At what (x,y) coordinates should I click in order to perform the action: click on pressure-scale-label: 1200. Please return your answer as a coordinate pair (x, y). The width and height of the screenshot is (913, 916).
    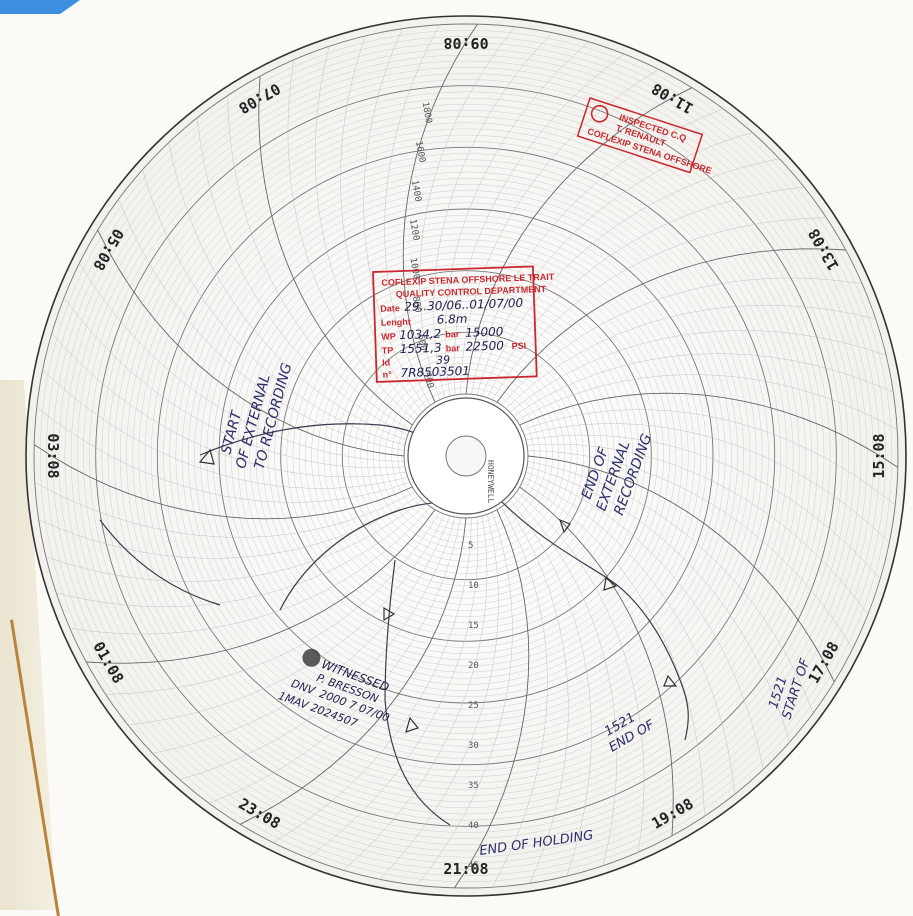
    Looking at the image, I should click on (414, 229).